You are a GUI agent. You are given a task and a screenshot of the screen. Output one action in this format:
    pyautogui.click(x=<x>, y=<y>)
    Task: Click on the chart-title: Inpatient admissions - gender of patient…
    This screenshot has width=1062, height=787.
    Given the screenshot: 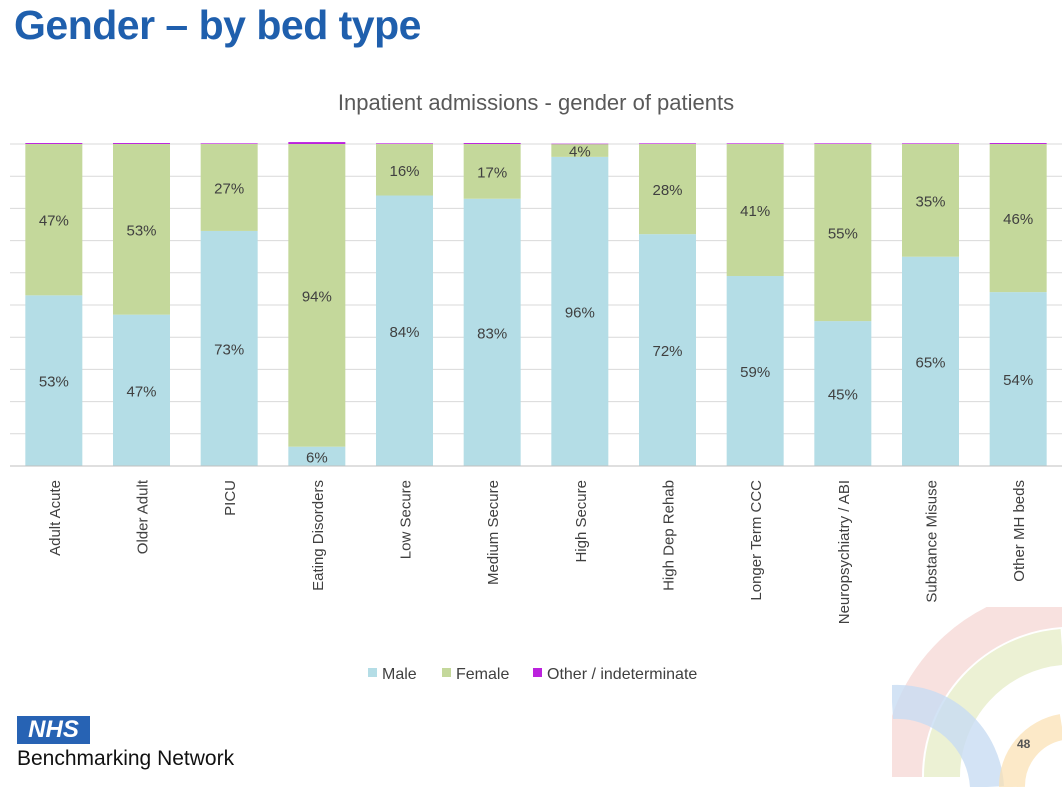 What is the action you would take?
    pyautogui.click(x=536, y=102)
    